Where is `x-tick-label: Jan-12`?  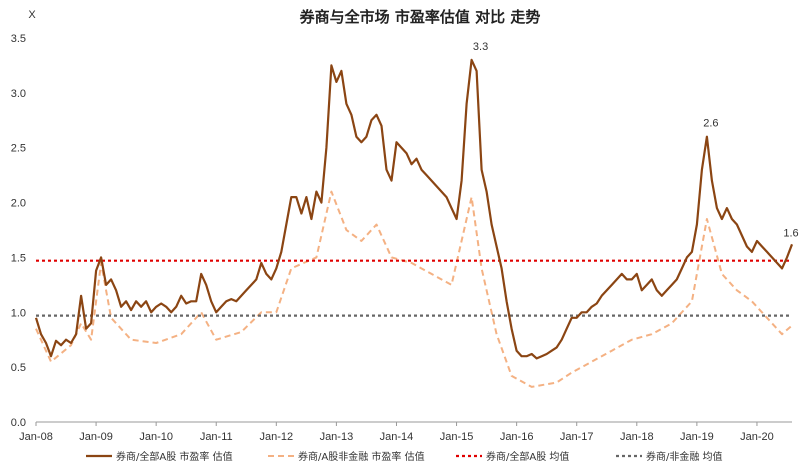
x-tick-label: Jan-12 is located at coordinates (276, 437).